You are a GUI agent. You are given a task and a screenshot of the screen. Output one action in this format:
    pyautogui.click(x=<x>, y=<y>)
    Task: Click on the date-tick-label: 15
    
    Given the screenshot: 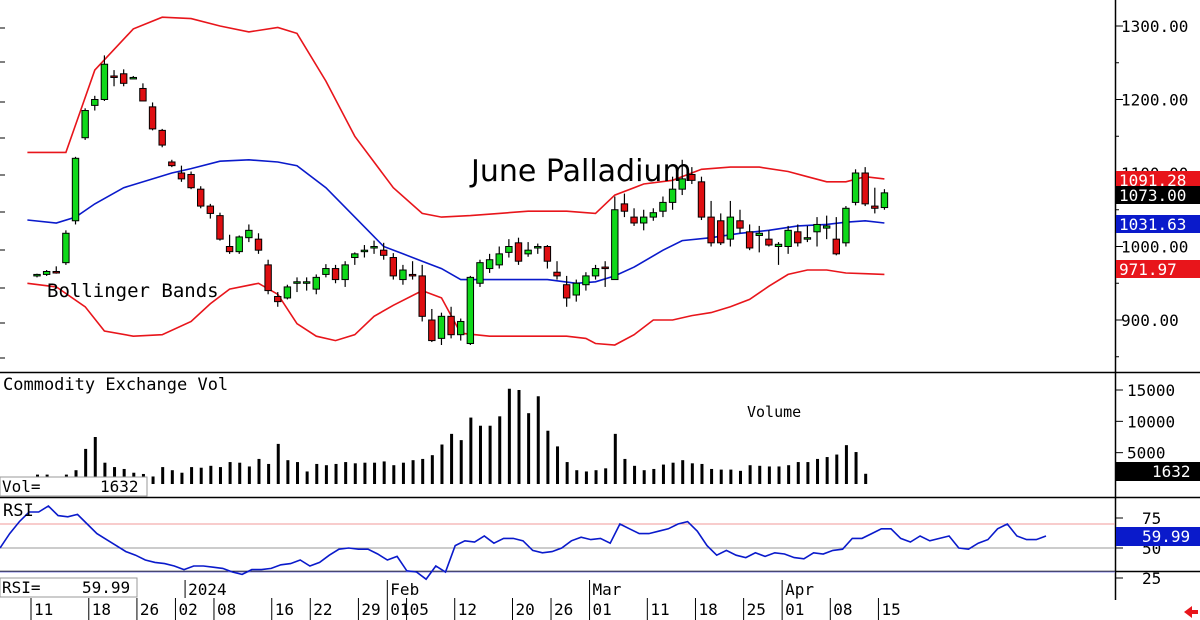 What is the action you would take?
    pyautogui.click(x=890, y=609)
    